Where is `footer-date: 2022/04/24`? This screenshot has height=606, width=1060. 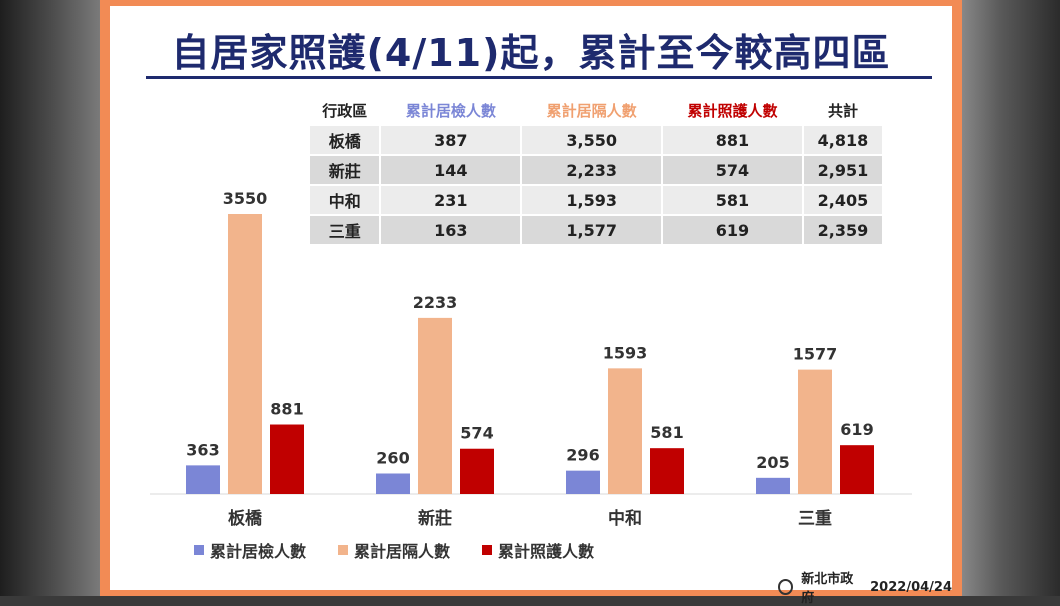 footer-date: 2022/04/24 is located at coordinates (911, 587).